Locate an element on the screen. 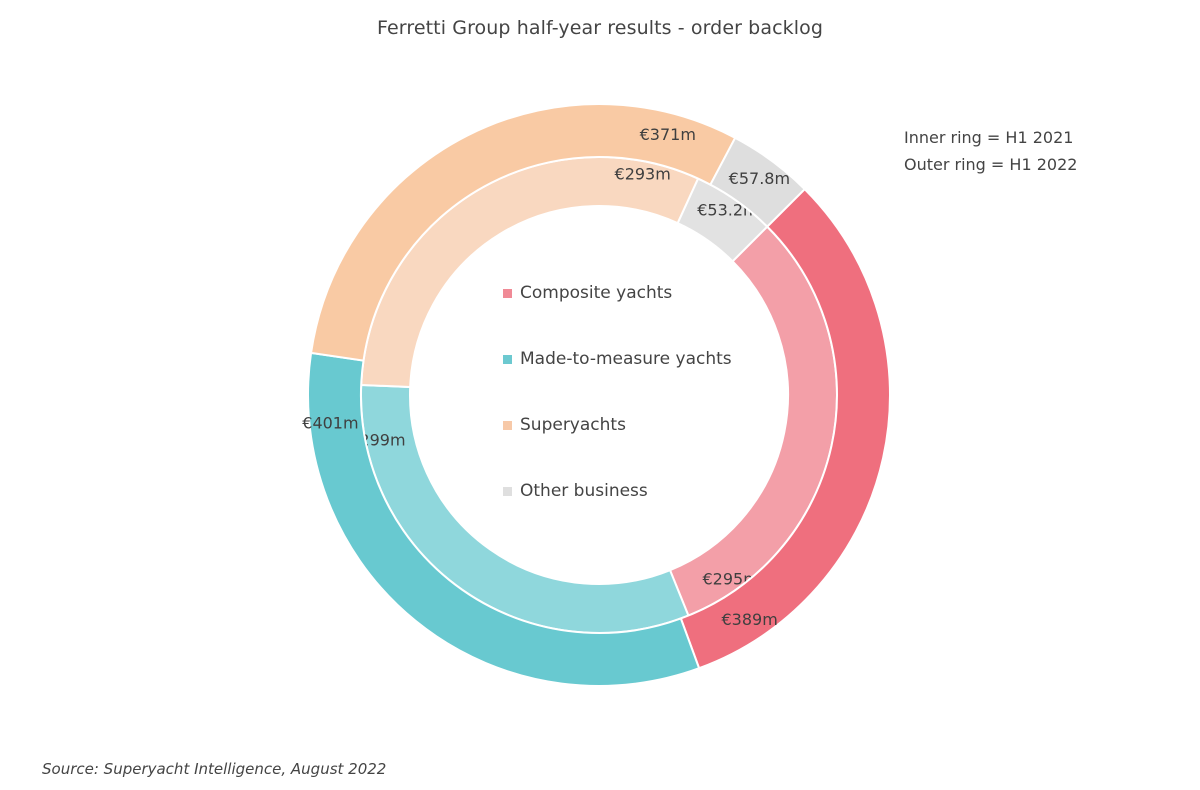 This screenshot has width=1200, height=790. legend-item-composite-yachts: Composite yachts is located at coordinates (617, 293).